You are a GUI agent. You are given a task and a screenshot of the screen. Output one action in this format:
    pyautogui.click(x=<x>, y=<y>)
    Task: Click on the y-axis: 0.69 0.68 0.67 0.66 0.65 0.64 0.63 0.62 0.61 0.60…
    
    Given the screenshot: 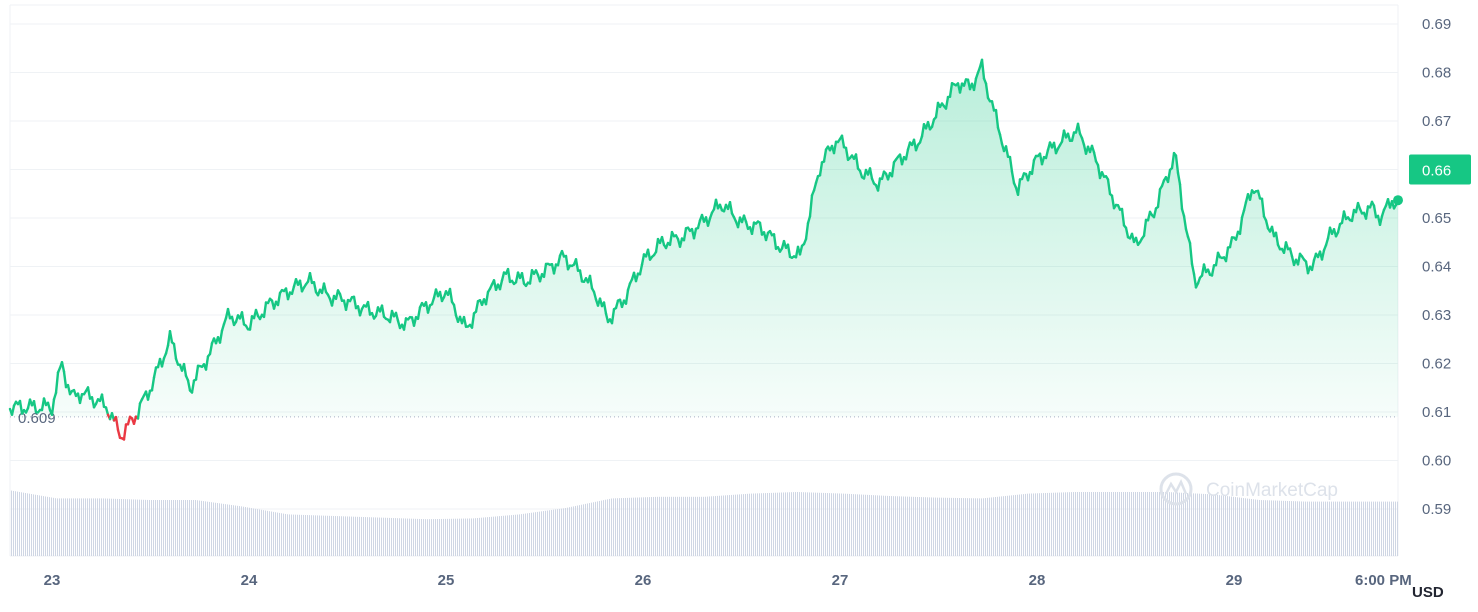 What is the action you would take?
    pyautogui.click(x=1436, y=267)
    